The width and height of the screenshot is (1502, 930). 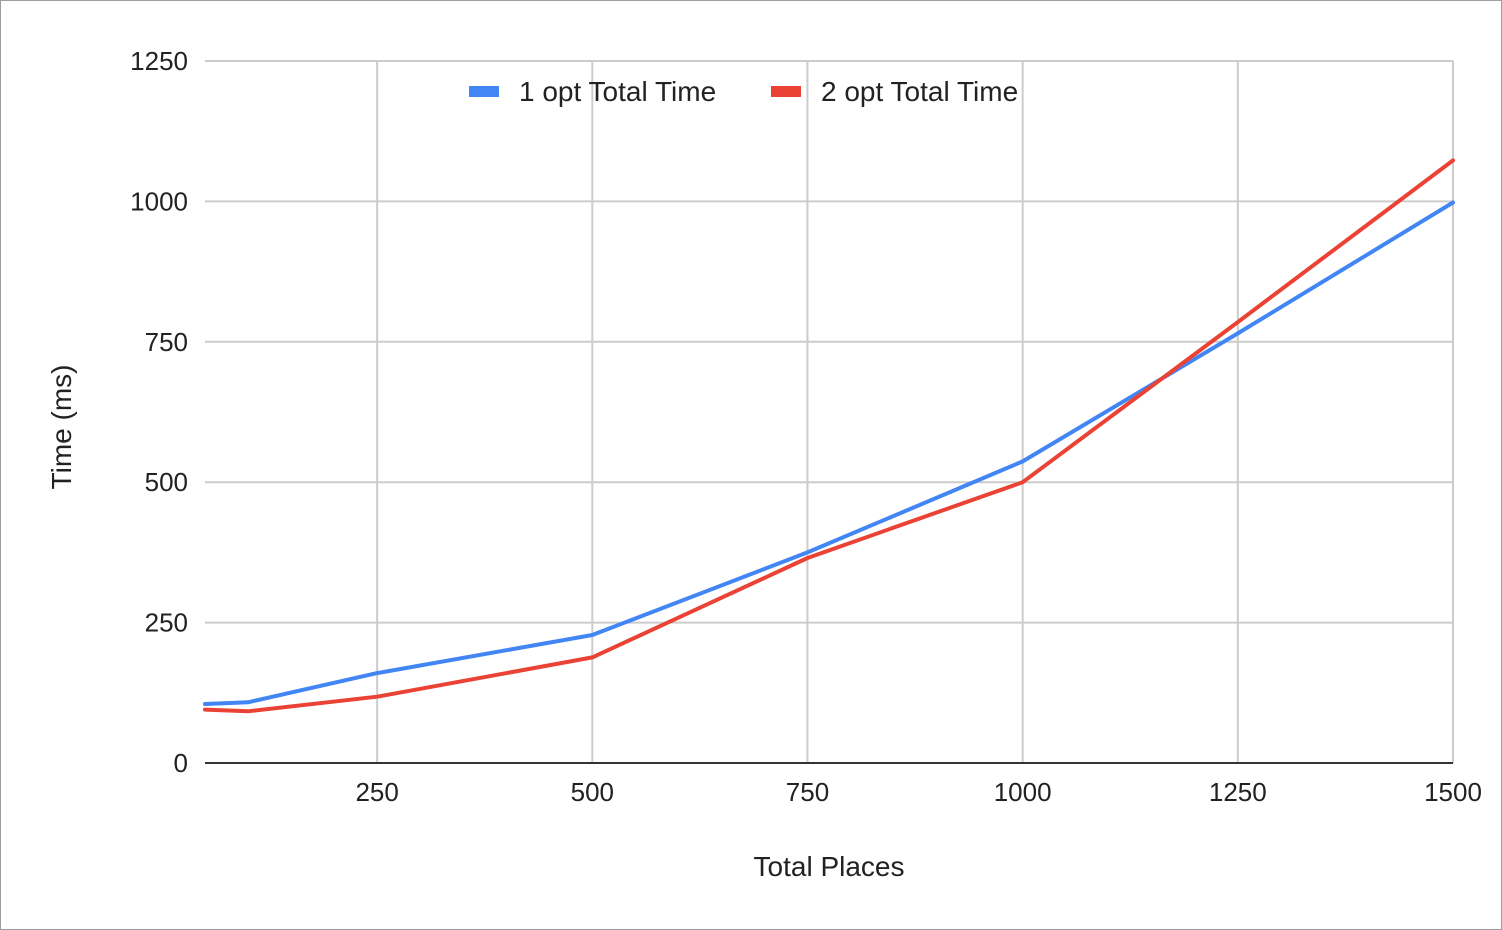 What do you see at coordinates (159, 61) in the screenshot?
I see `y-tick-label: 1250` at bounding box center [159, 61].